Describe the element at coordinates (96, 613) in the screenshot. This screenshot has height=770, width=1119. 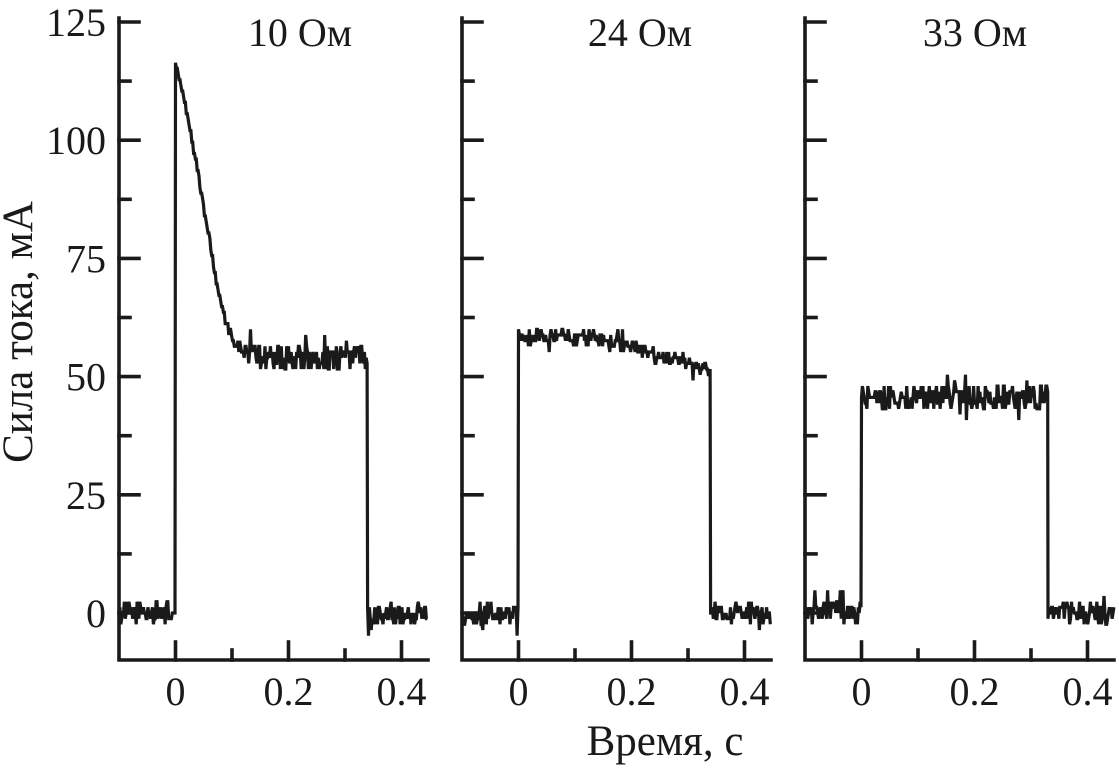
I see `y-tick-label: 0` at that location.